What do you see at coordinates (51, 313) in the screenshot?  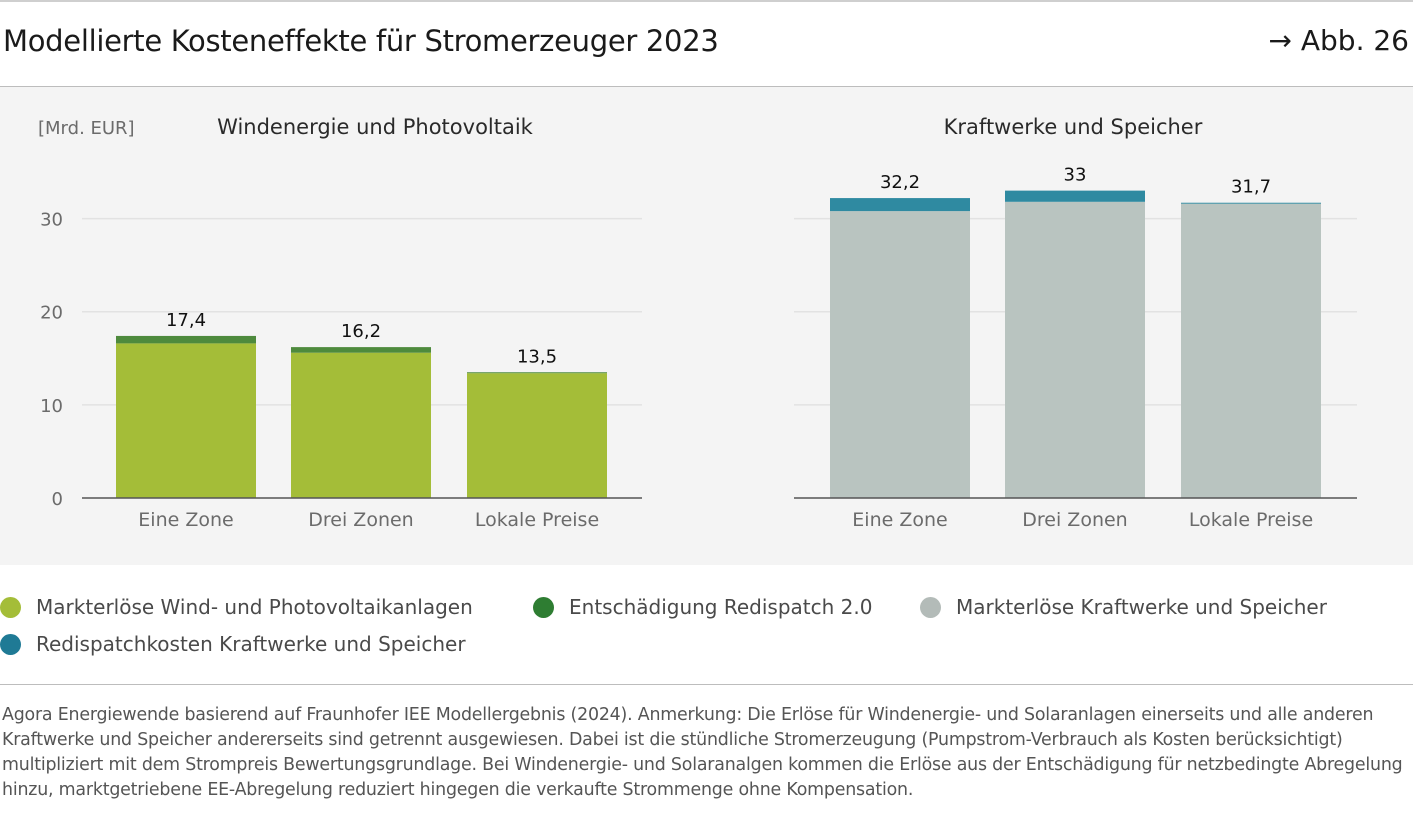 I see `chart-1-y-tick-label: 20` at bounding box center [51, 313].